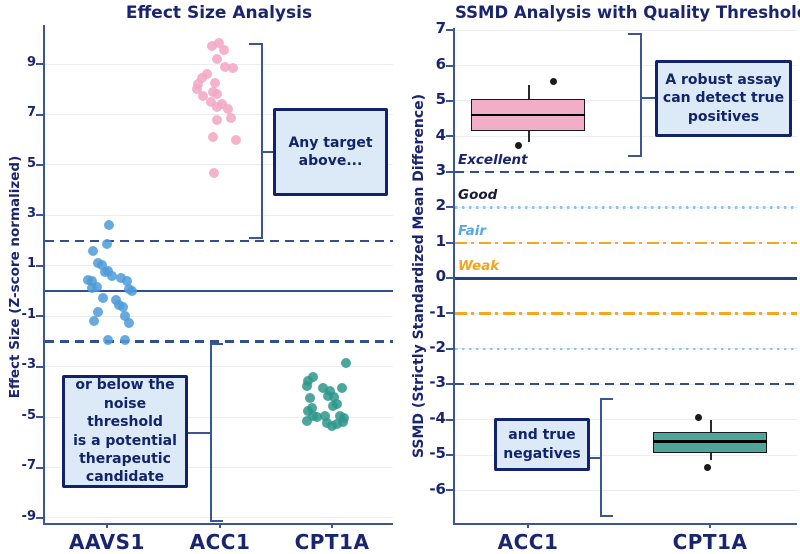 The height and width of the screenshot is (554, 800). What do you see at coordinates (440, 205) in the screenshot?
I see `y-tick-label: 2` at bounding box center [440, 205].